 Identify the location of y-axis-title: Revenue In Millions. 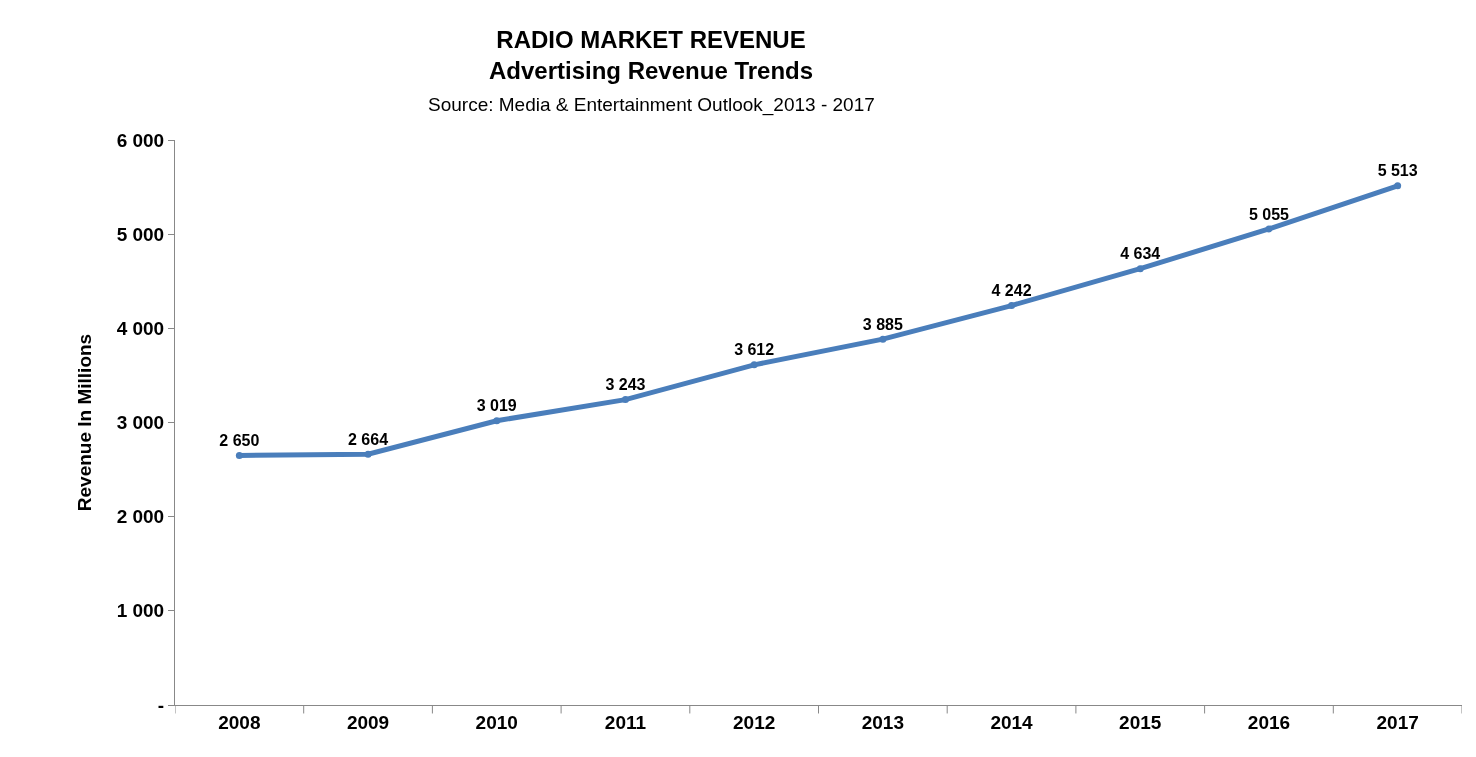
(84, 422).